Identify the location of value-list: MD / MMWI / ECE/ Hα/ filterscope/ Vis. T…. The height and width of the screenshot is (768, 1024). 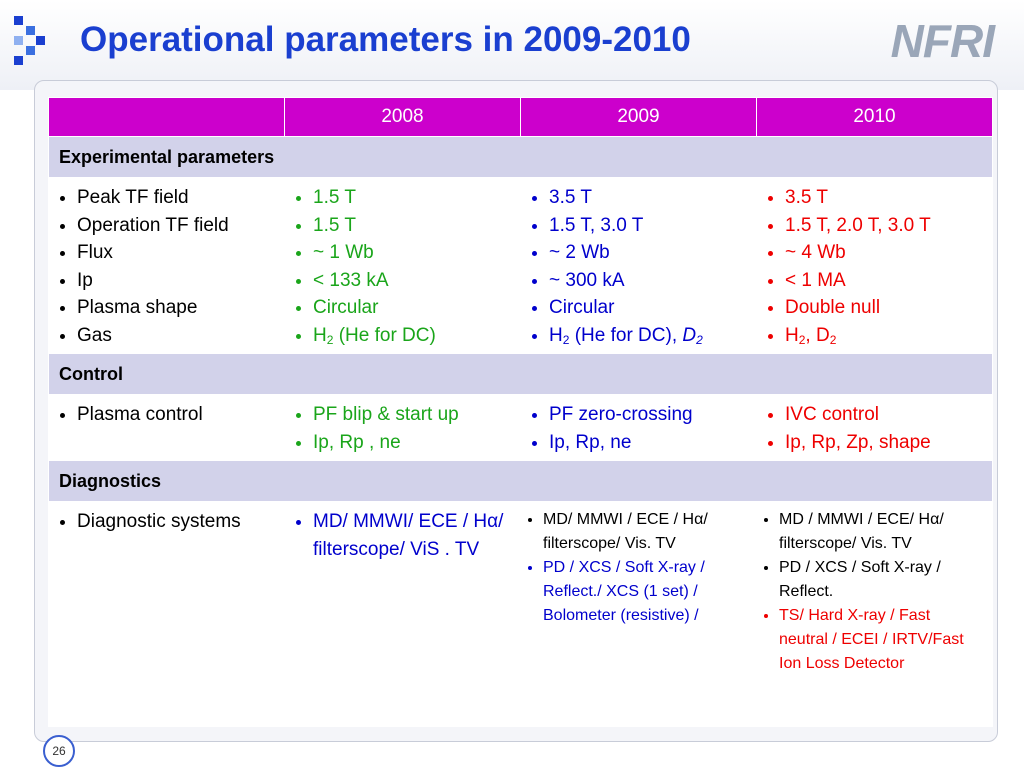
(874, 592).